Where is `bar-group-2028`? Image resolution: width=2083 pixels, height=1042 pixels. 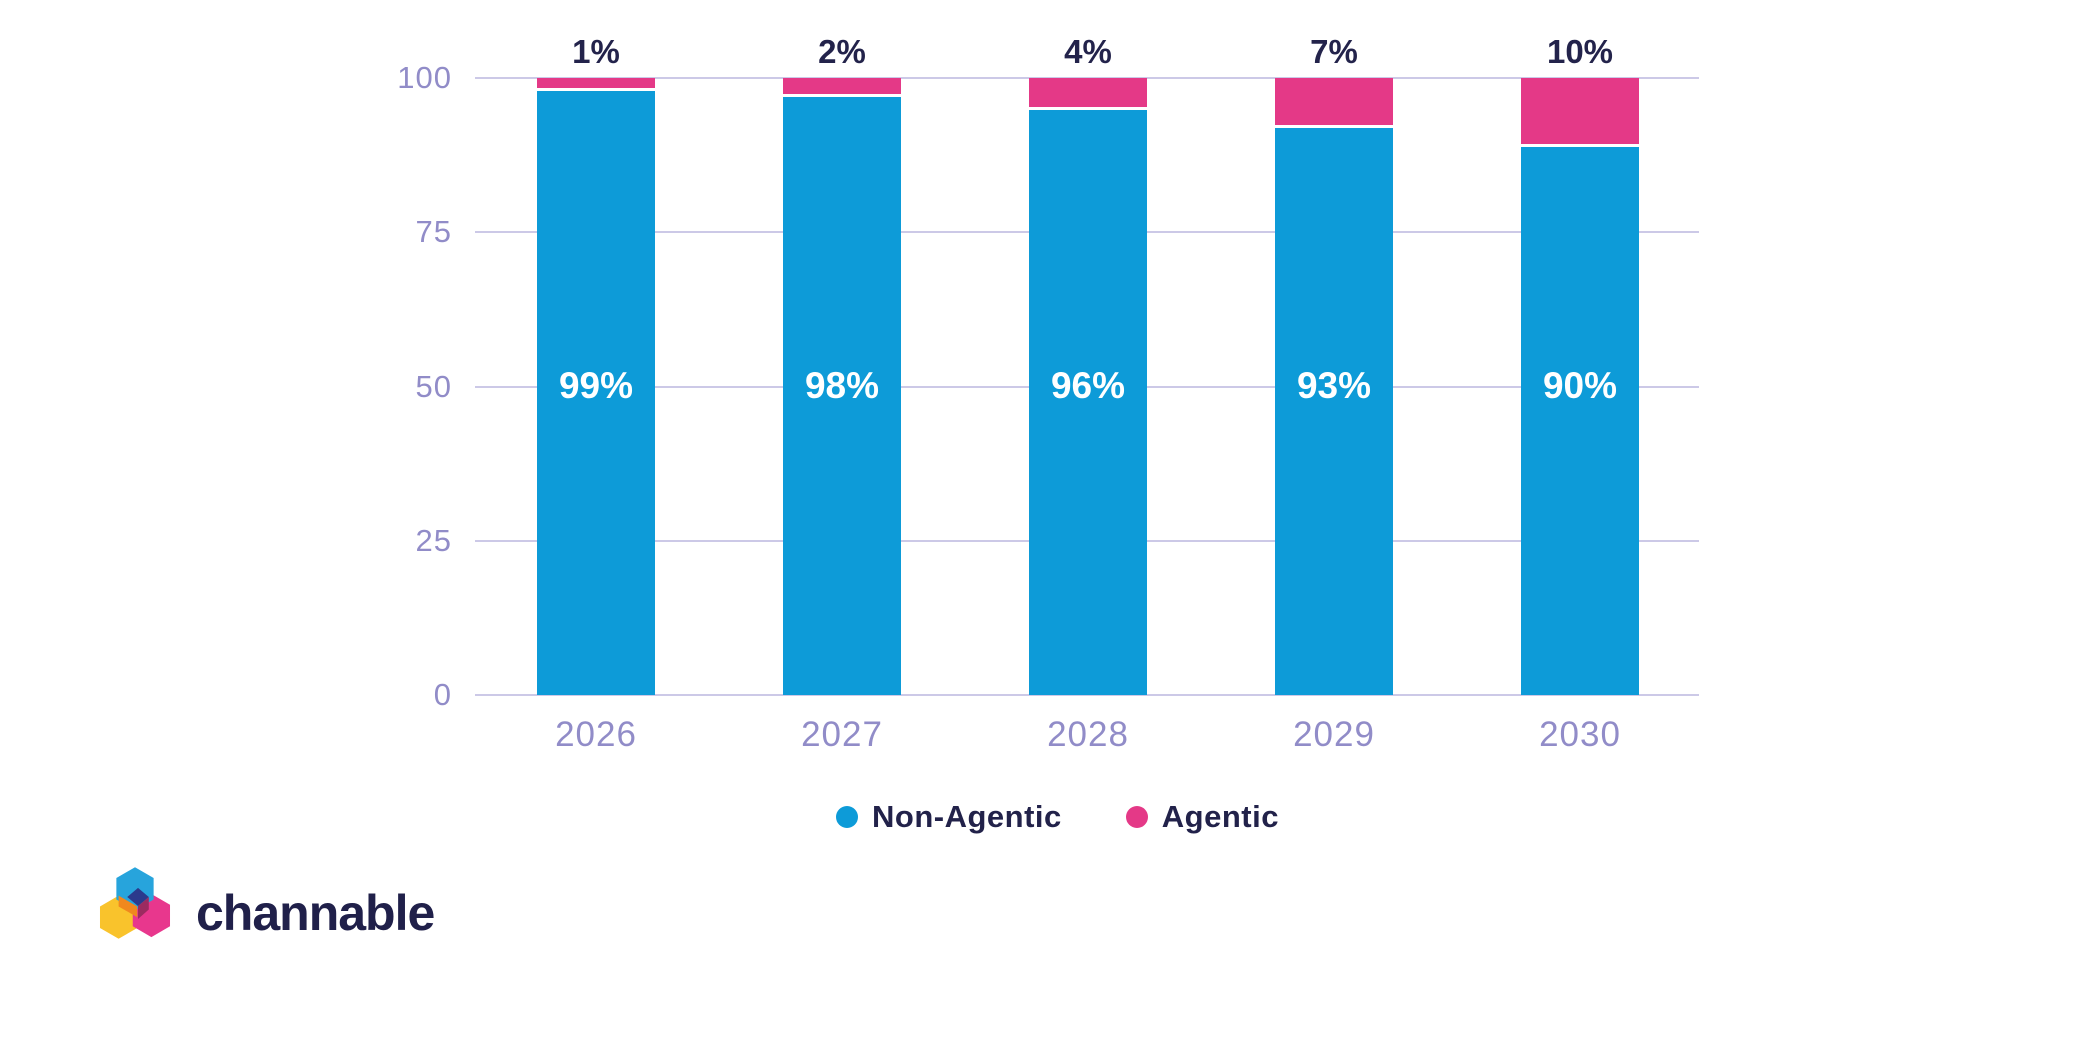
bar-group-2028 is located at coordinates (1088, 386).